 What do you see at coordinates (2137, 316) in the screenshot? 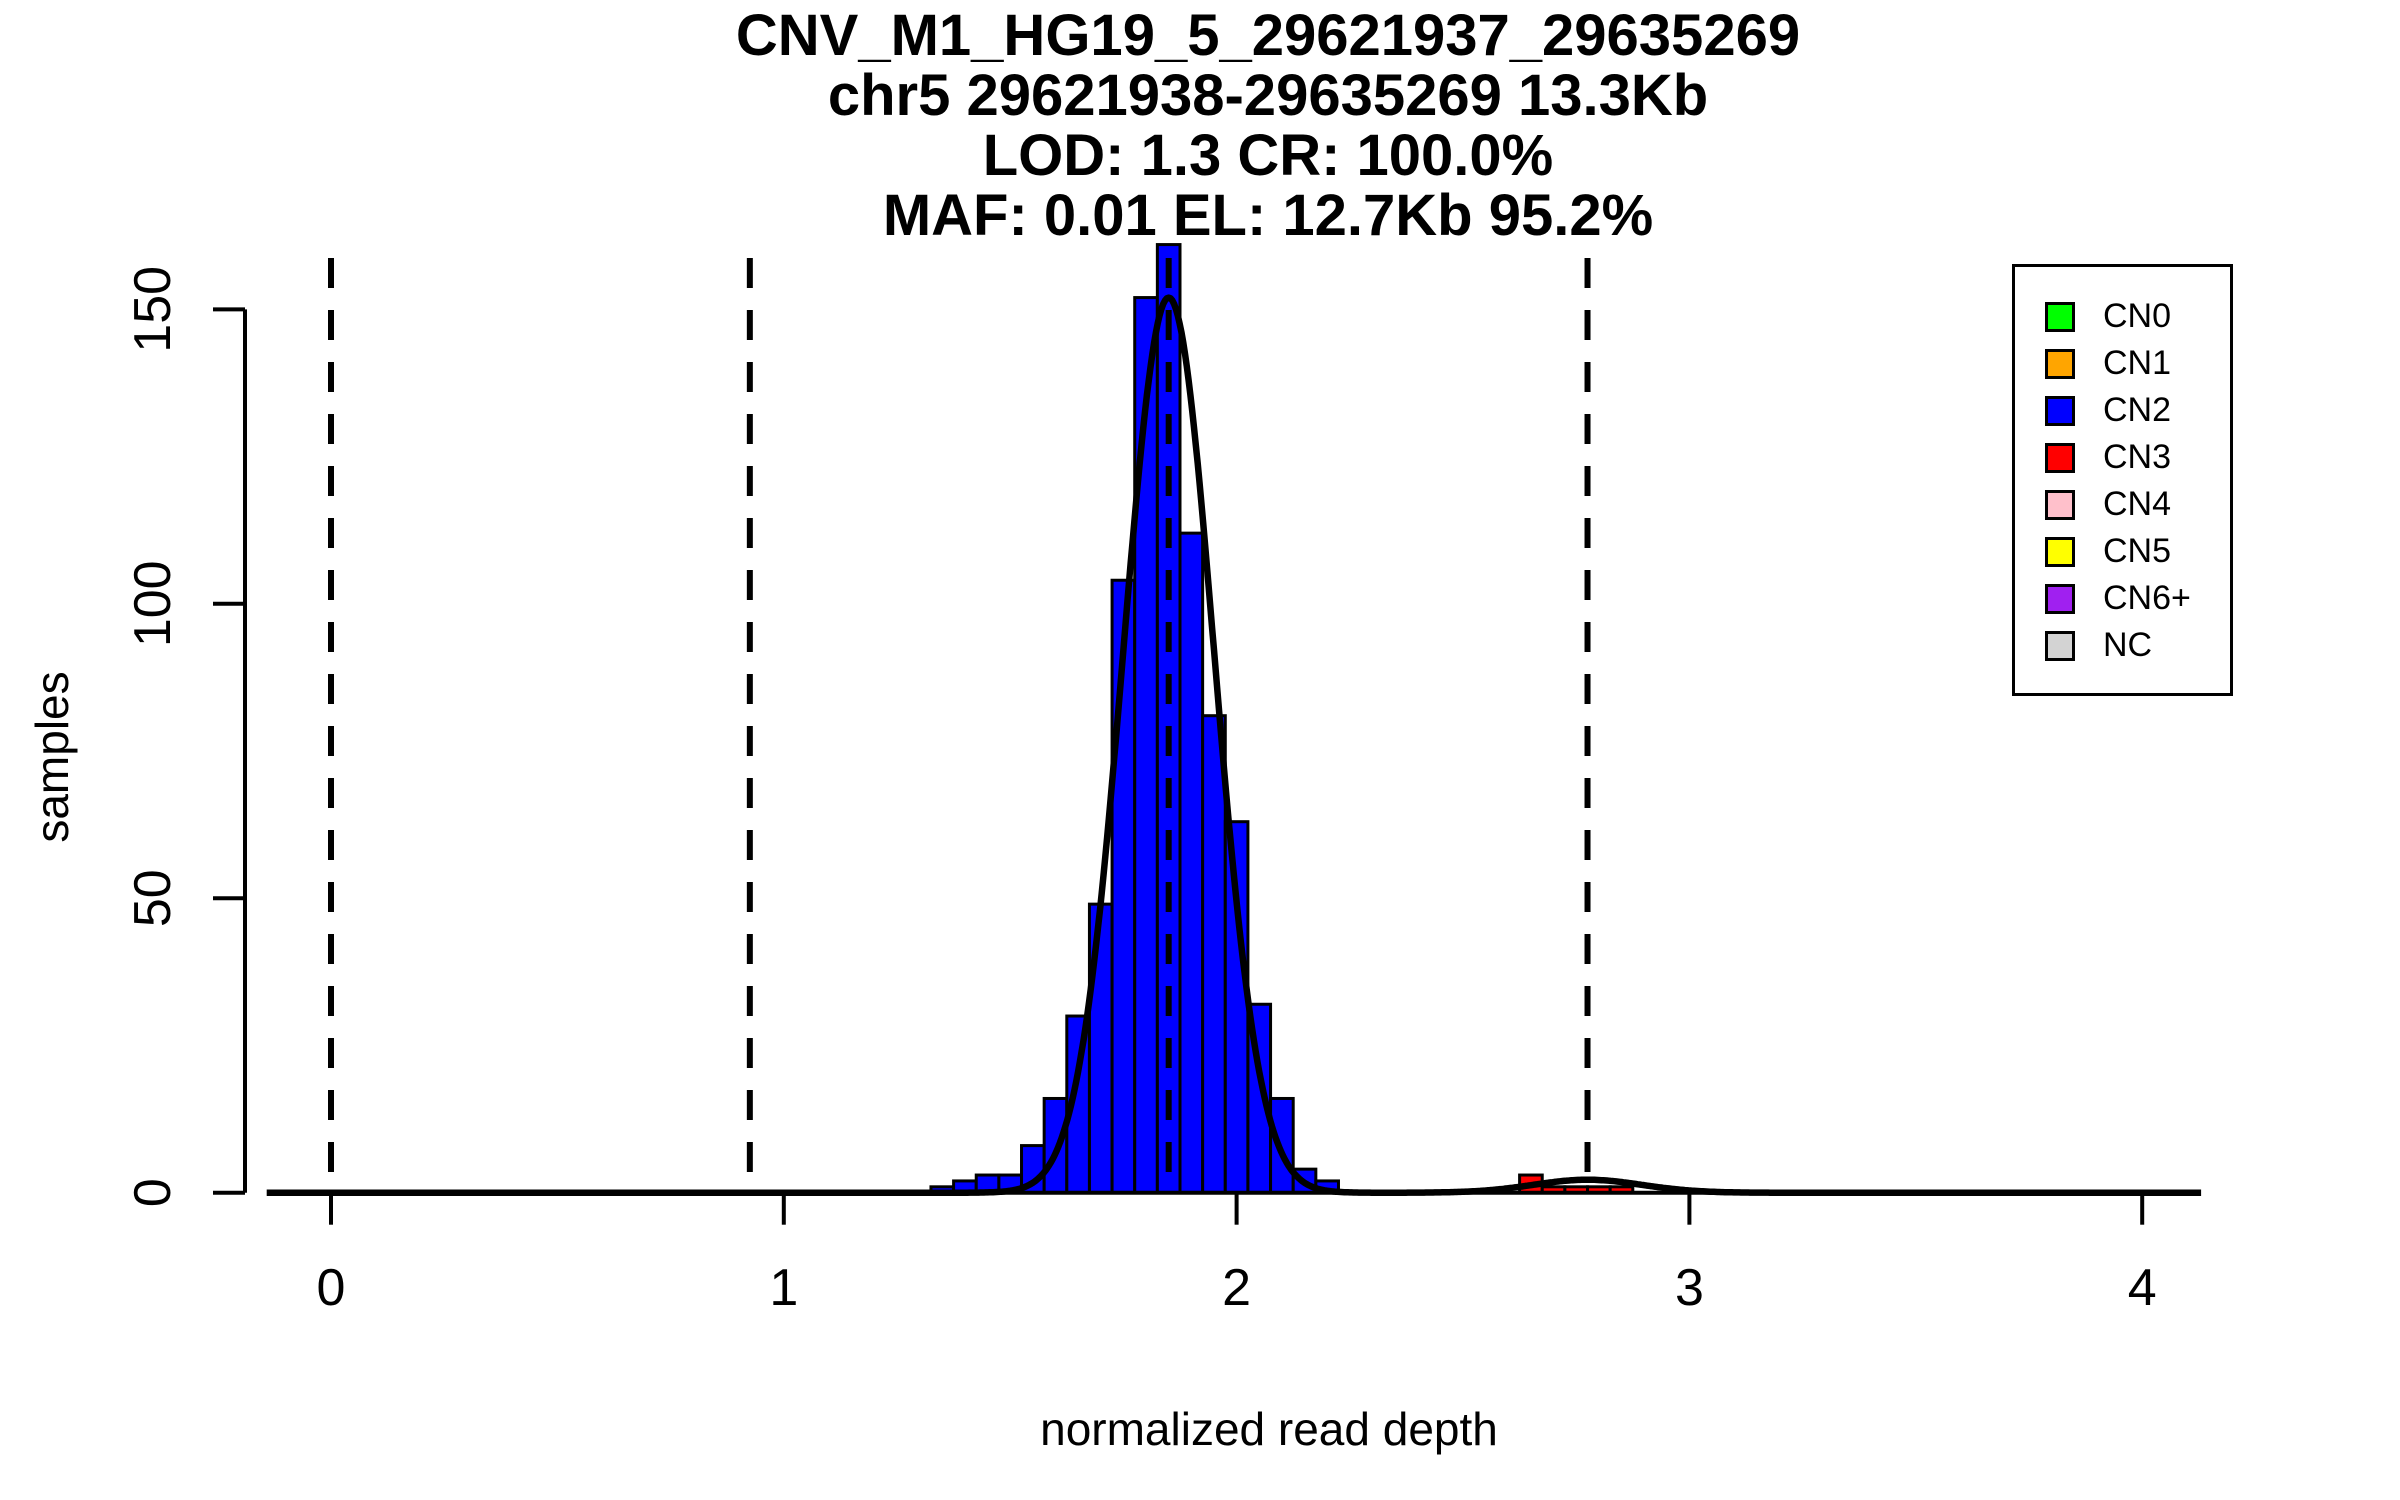
I see `legend-label: CN0` at bounding box center [2137, 316].